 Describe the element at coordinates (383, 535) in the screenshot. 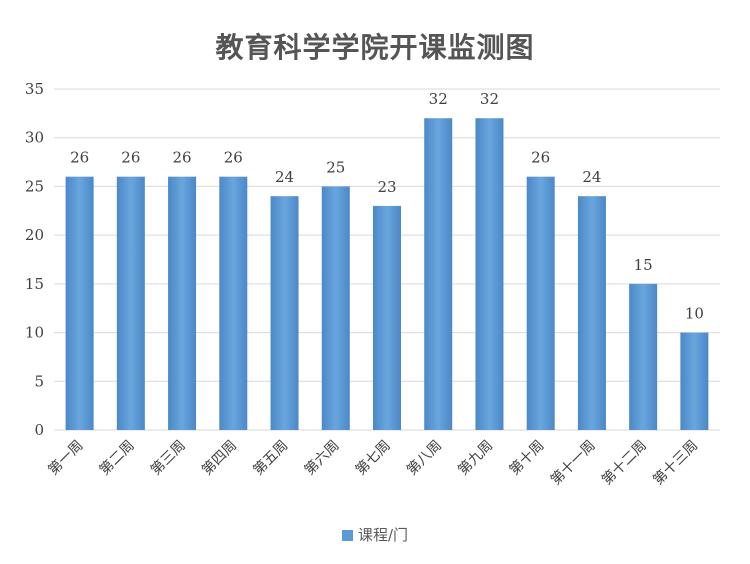

I see `legend-label: 课程/门` at that location.